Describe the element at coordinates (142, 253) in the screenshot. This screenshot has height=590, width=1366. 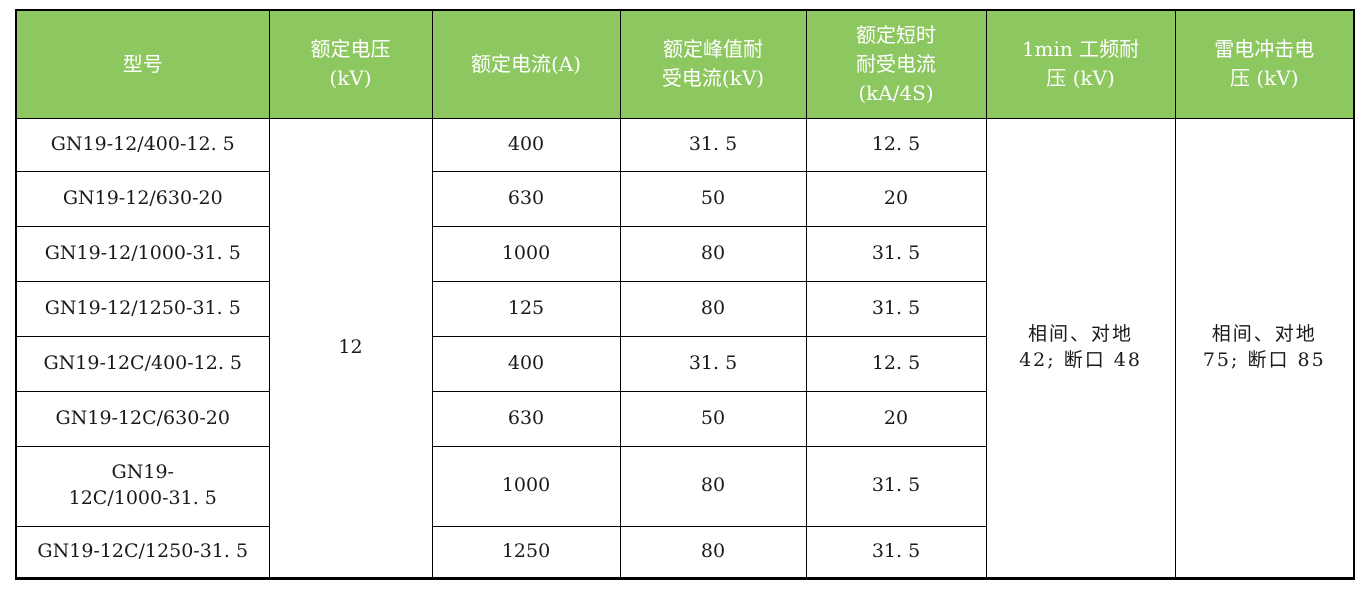
I see `model-cell: GN19-12/1000-31. 5` at that location.